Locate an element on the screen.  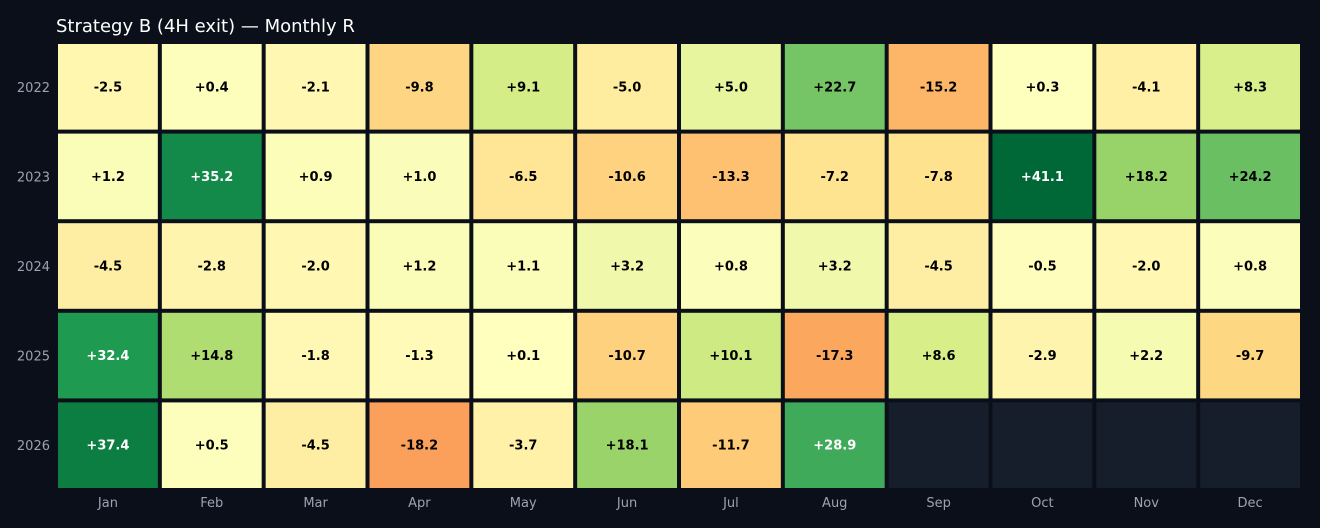
cell-value-label: -9.7 is located at coordinates (1250, 356).